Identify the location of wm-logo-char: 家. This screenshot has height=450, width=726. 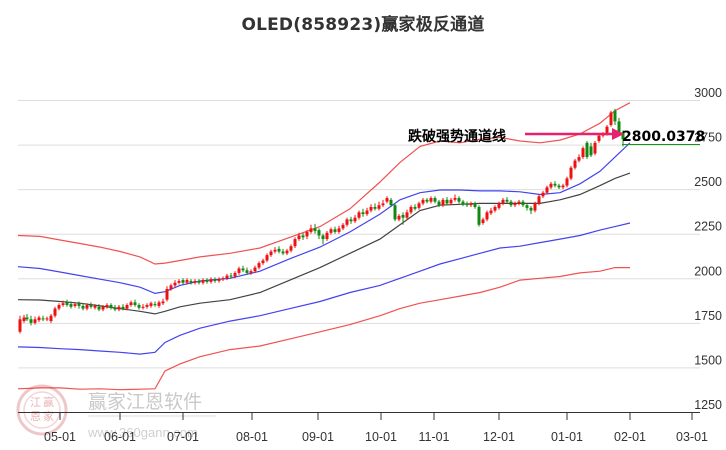
(48, 416).